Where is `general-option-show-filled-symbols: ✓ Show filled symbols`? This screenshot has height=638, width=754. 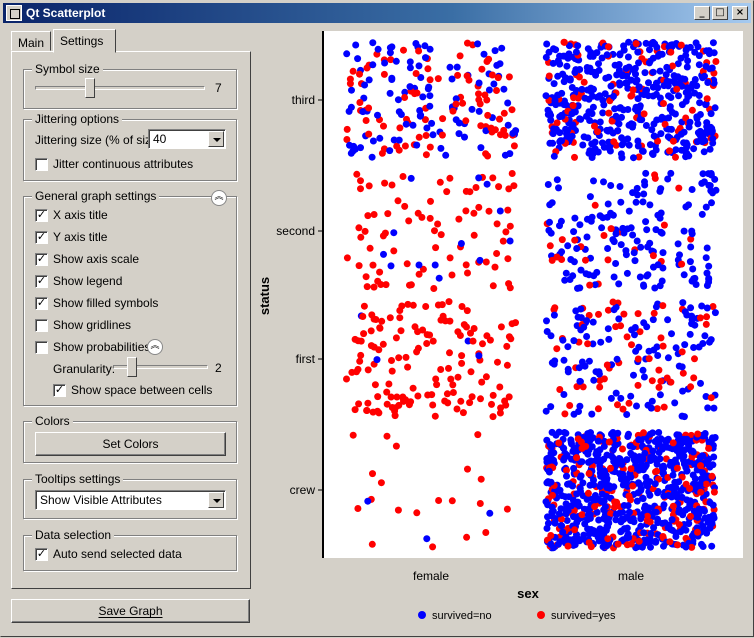
general-option-show-filled-symbols: ✓ Show filled symbols is located at coordinates (96, 303).